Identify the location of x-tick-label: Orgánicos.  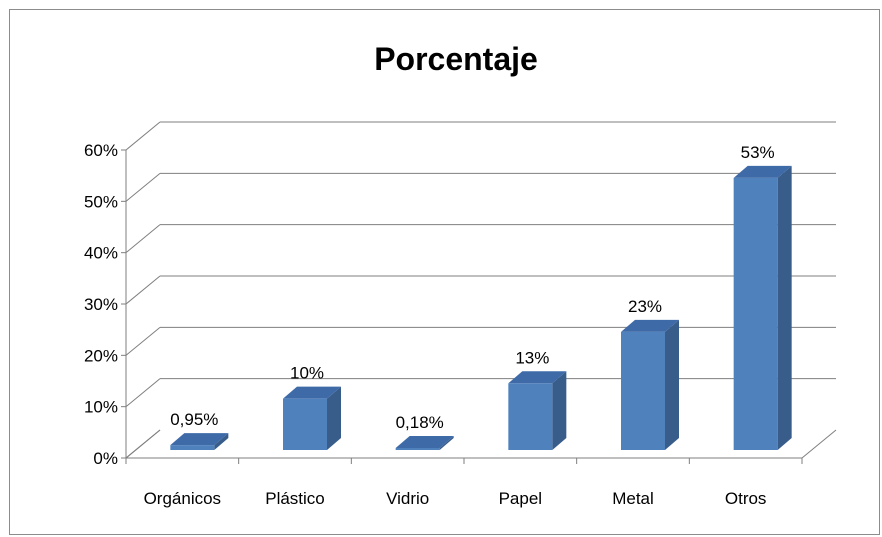
(182, 498).